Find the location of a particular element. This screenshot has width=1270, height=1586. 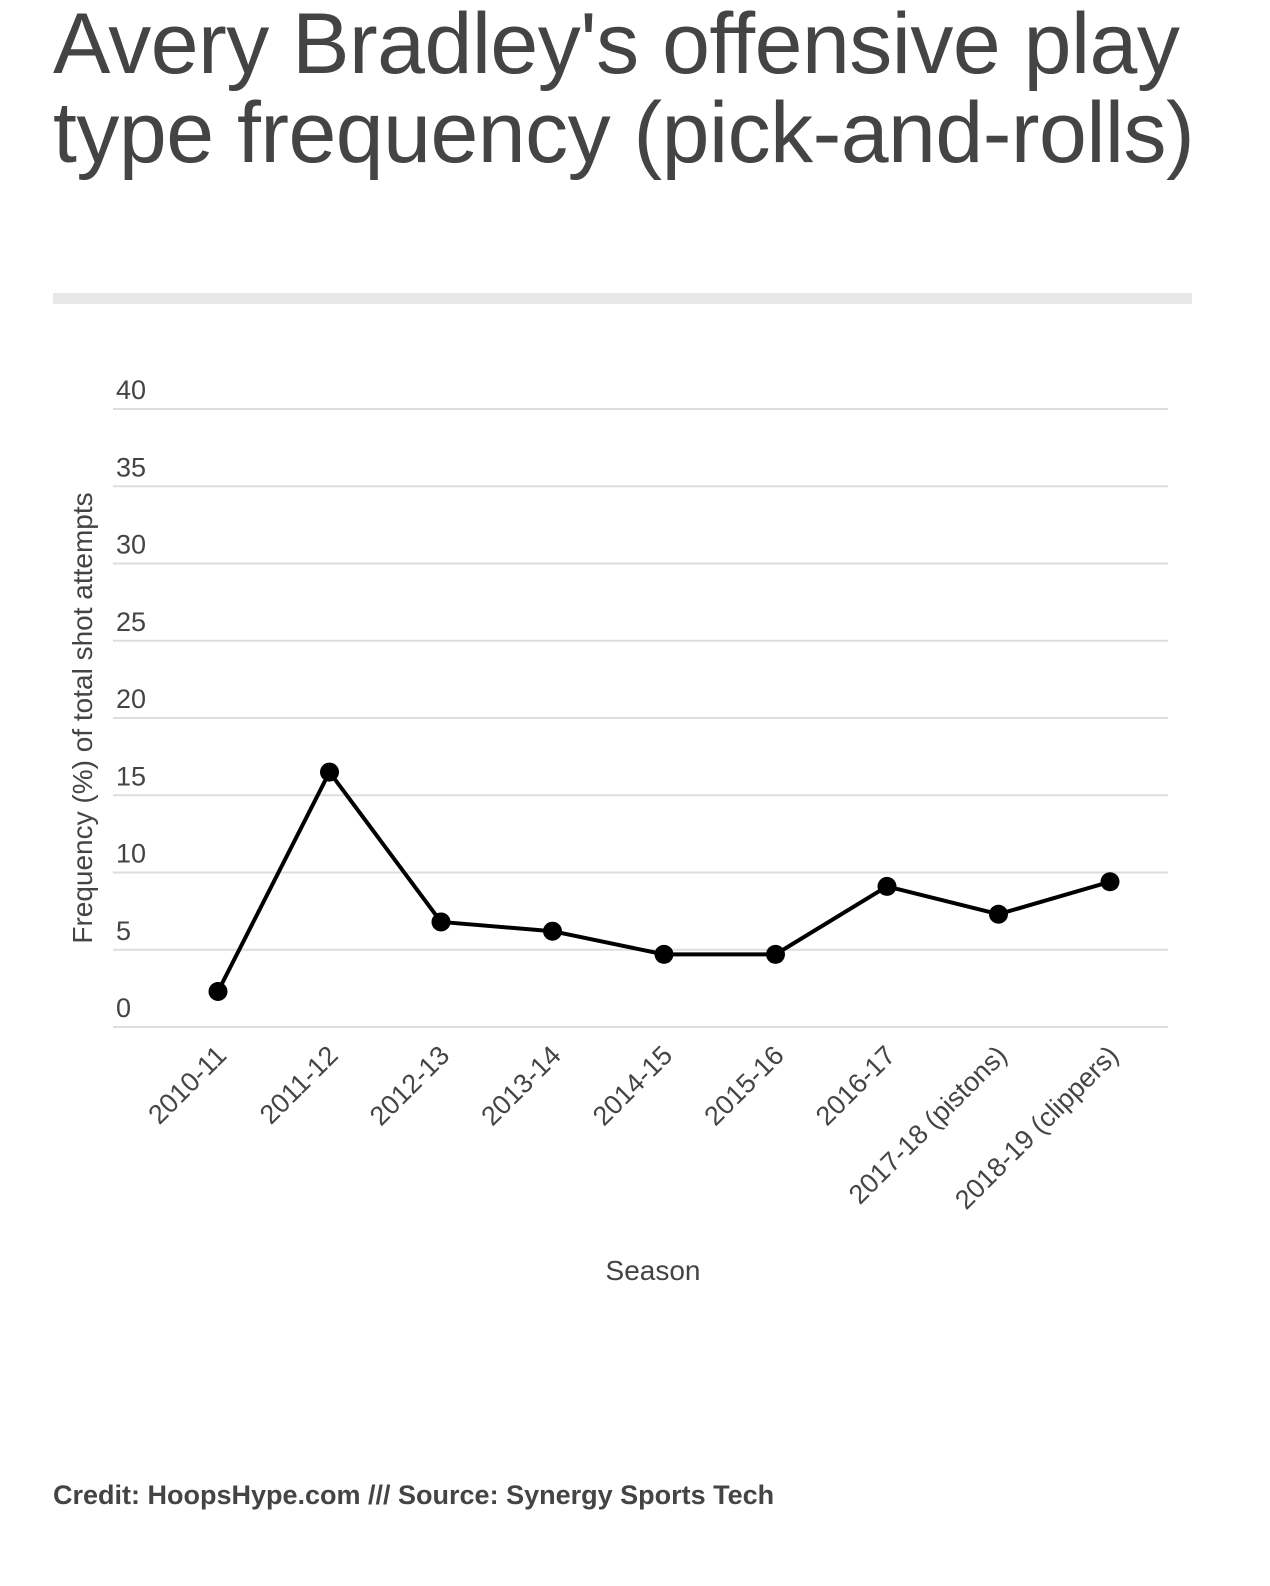

y-tick-label: 25 is located at coordinates (131, 622).